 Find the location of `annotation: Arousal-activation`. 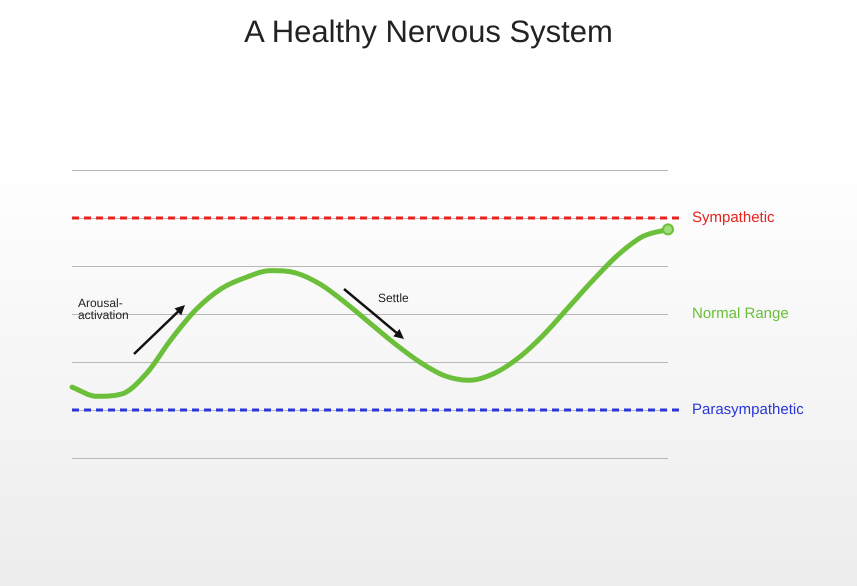

annotation: Arousal-activation is located at coordinates (104, 309).